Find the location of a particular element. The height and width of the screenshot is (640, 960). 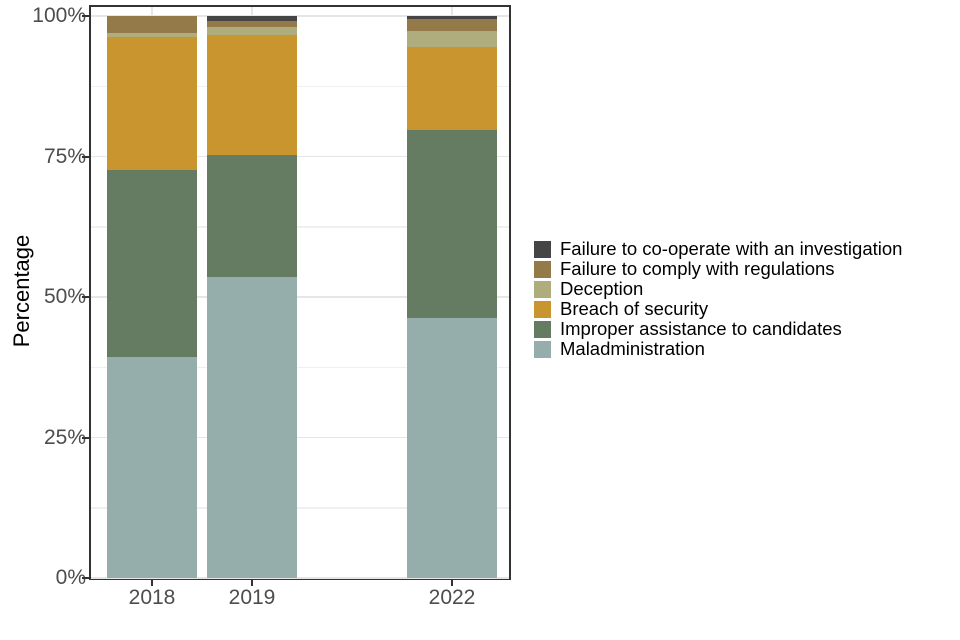

bar-2018 is located at coordinates (152, 297).